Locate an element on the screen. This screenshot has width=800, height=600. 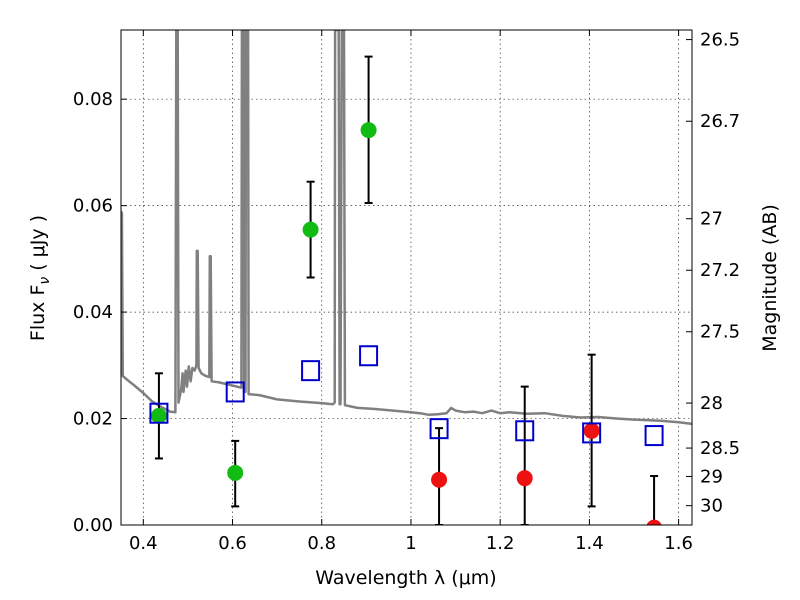
y2-tick-label: 26.7 is located at coordinates (720, 121).